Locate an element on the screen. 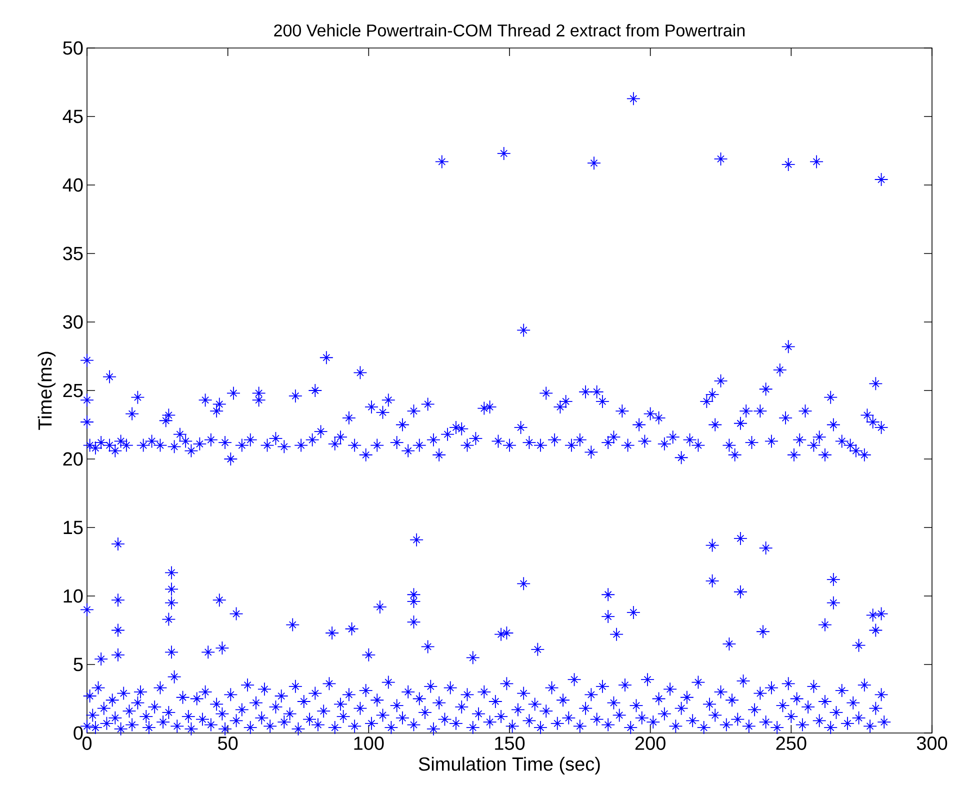 This screenshot has height=807, width=954. y-tick-label: 10 is located at coordinates (73, 596).